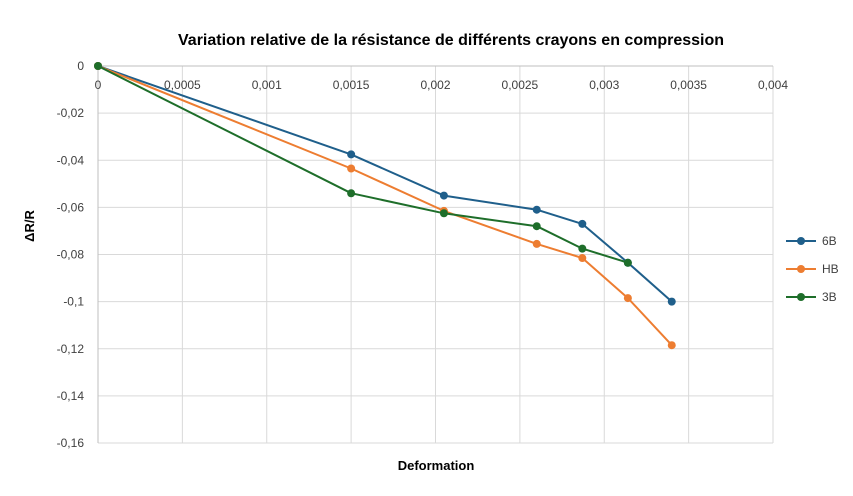  I want to click on x-tick-label: 0,0015, so click(351, 85).